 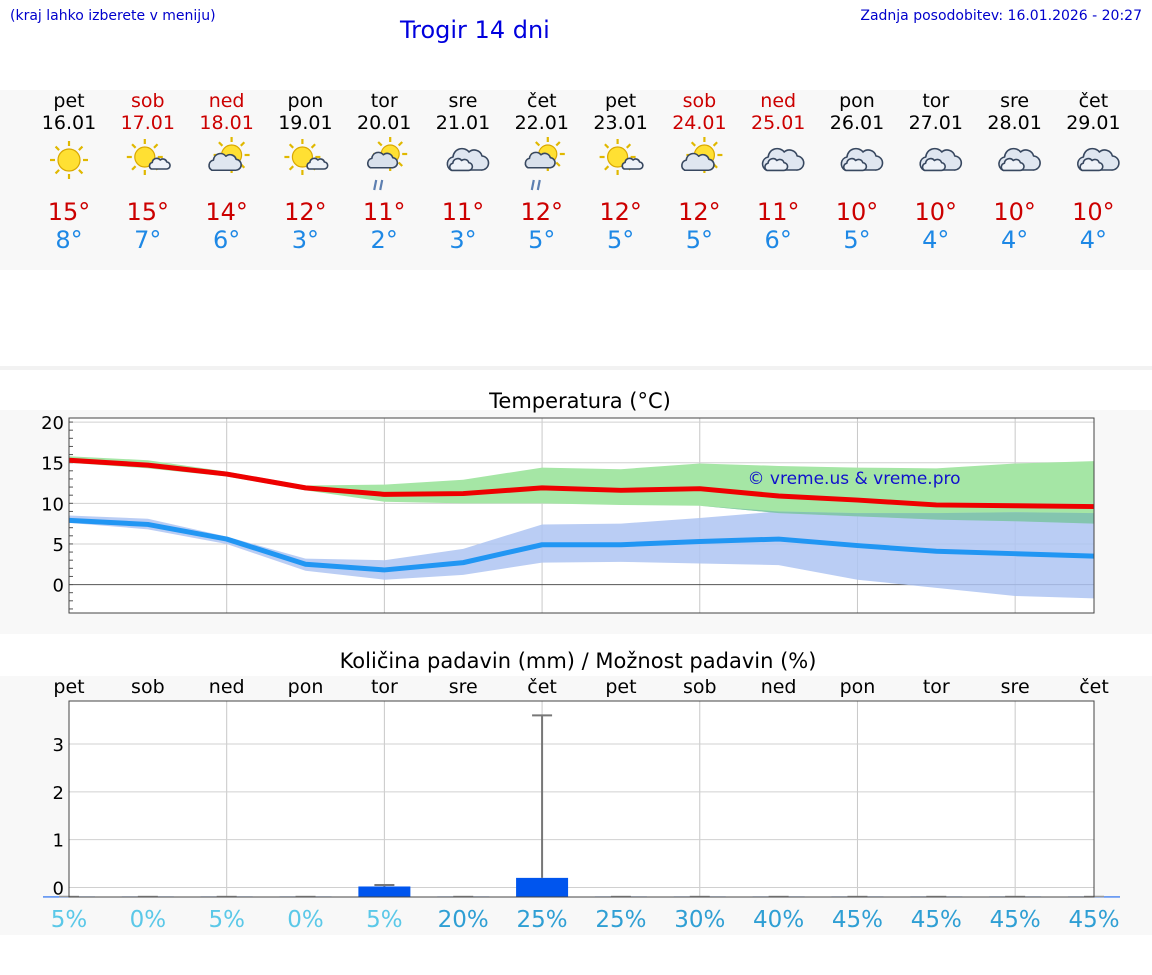 What do you see at coordinates (305, 123) in the screenshot?
I see `day-date: 19.01` at bounding box center [305, 123].